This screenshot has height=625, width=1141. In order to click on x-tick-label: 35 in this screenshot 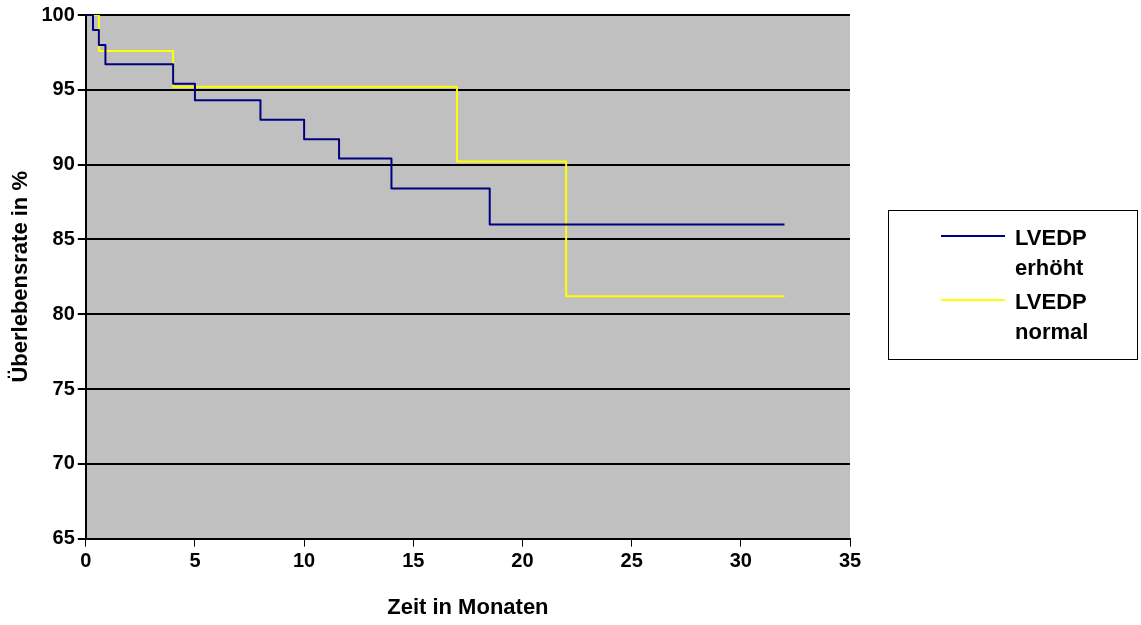, I will do `click(850, 560)`.